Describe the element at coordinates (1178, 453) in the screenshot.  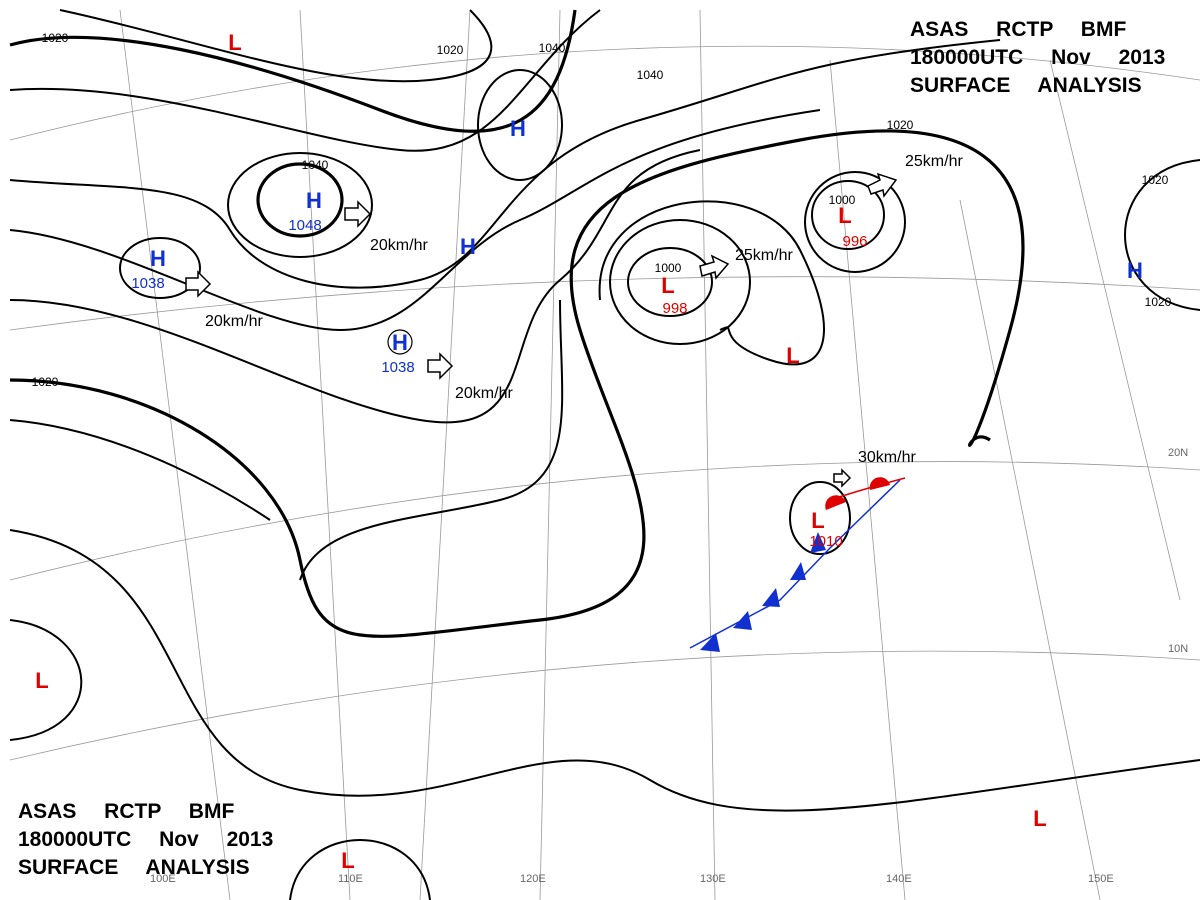
I see `latitude-label: 20N` at that location.